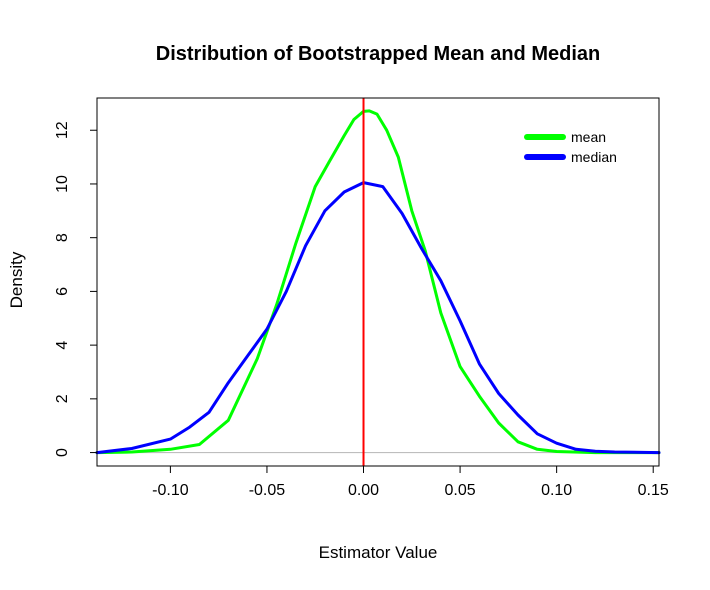  What do you see at coordinates (267, 490) in the screenshot?
I see `x-tick-label: -0.05` at bounding box center [267, 490].